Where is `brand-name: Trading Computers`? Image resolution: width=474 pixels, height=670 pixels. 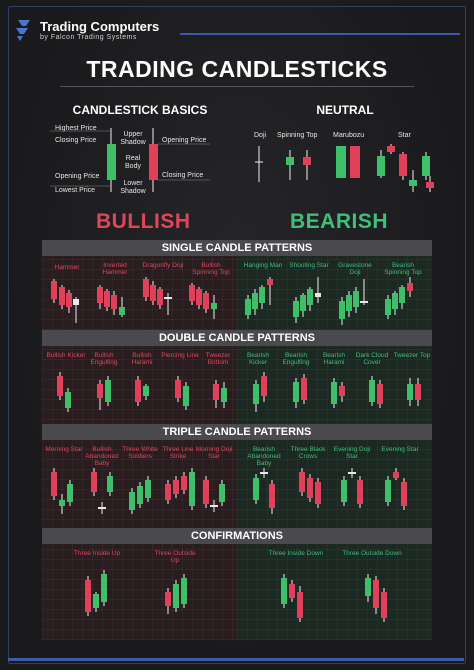
brand-name: Trading Computers is located at coordinates (100, 26).